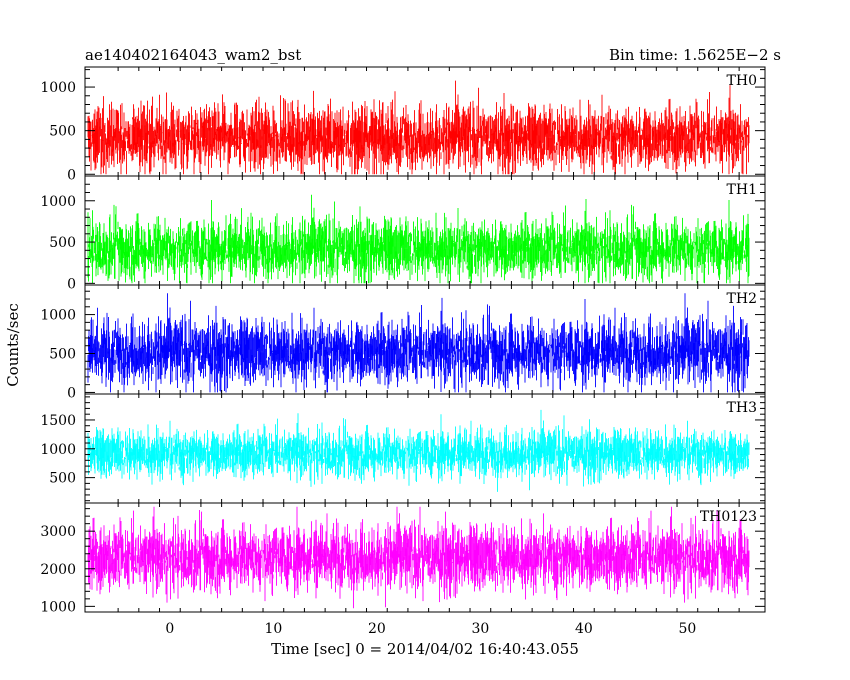 The image size is (850, 680). I want to click on series-th2, so click(418, 343).